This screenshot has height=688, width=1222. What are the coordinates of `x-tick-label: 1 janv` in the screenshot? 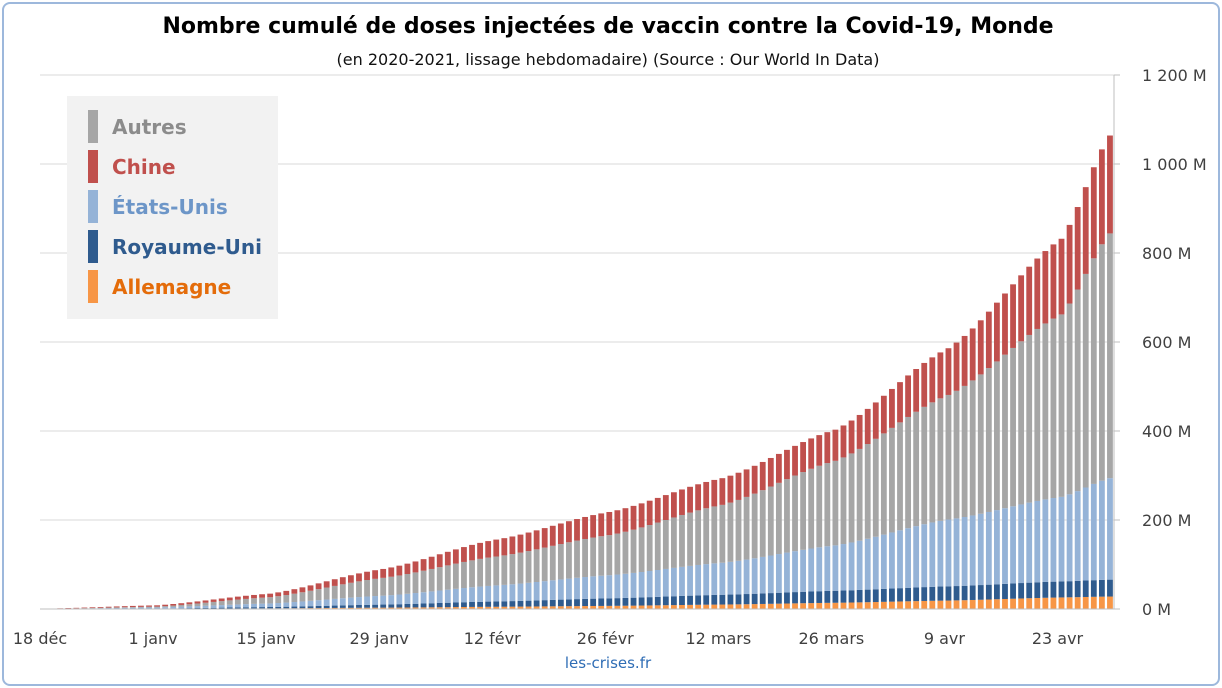 It's located at (152, 638).